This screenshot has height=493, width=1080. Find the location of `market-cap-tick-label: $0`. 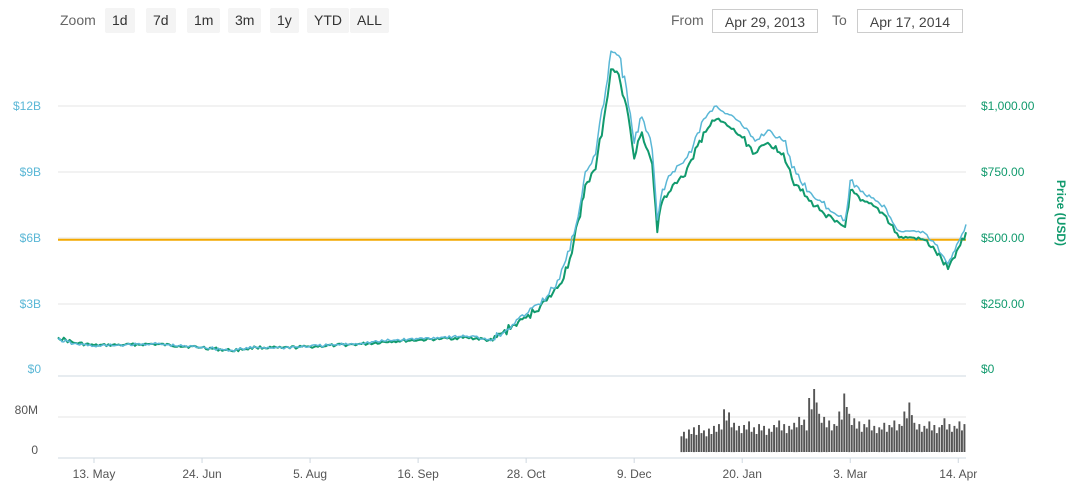

market-cap-tick-label: $0 is located at coordinates (35, 369).